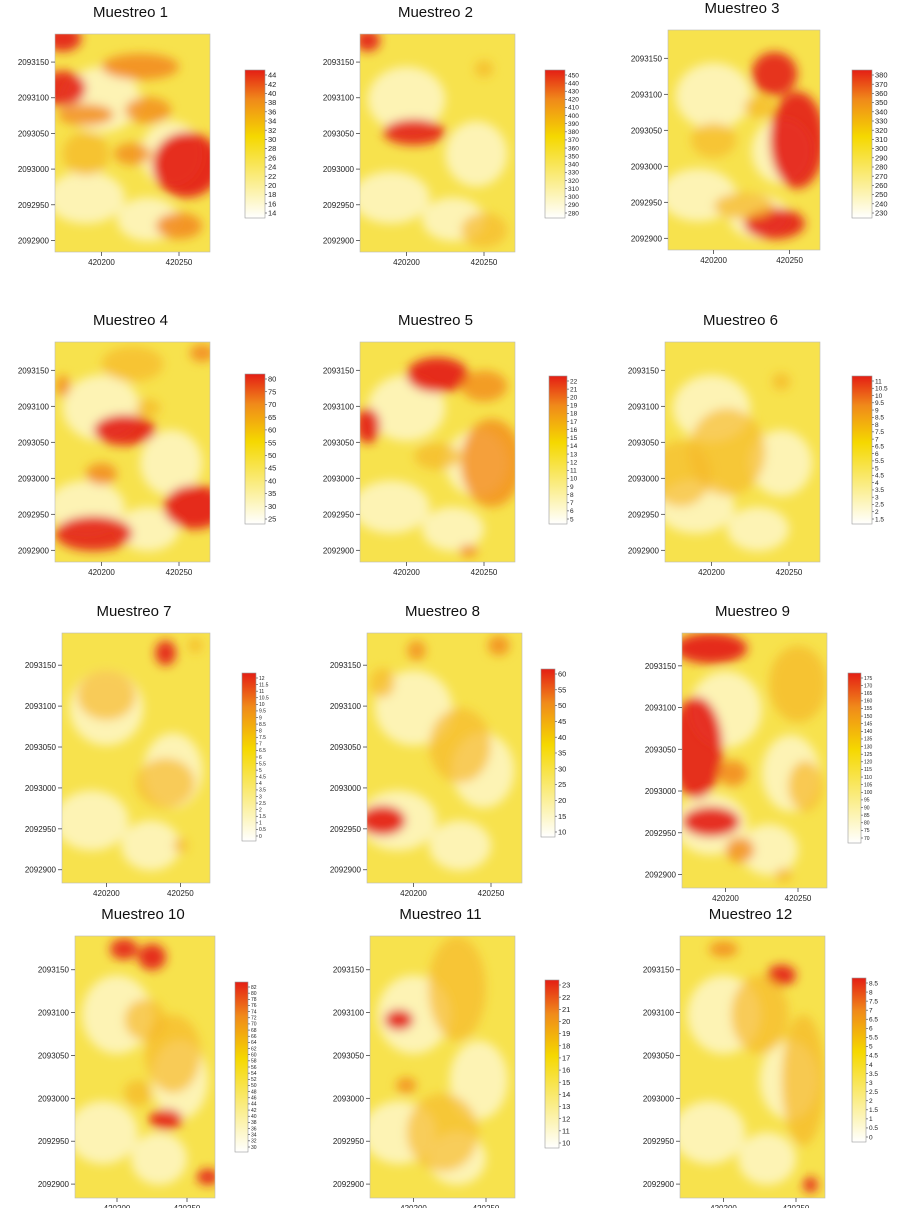 The height and width of the screenshot is (1208, 905). Describe the element at coordinates (254, 1062) in the screenshot. I see `colorbar-label: 58` at that location.